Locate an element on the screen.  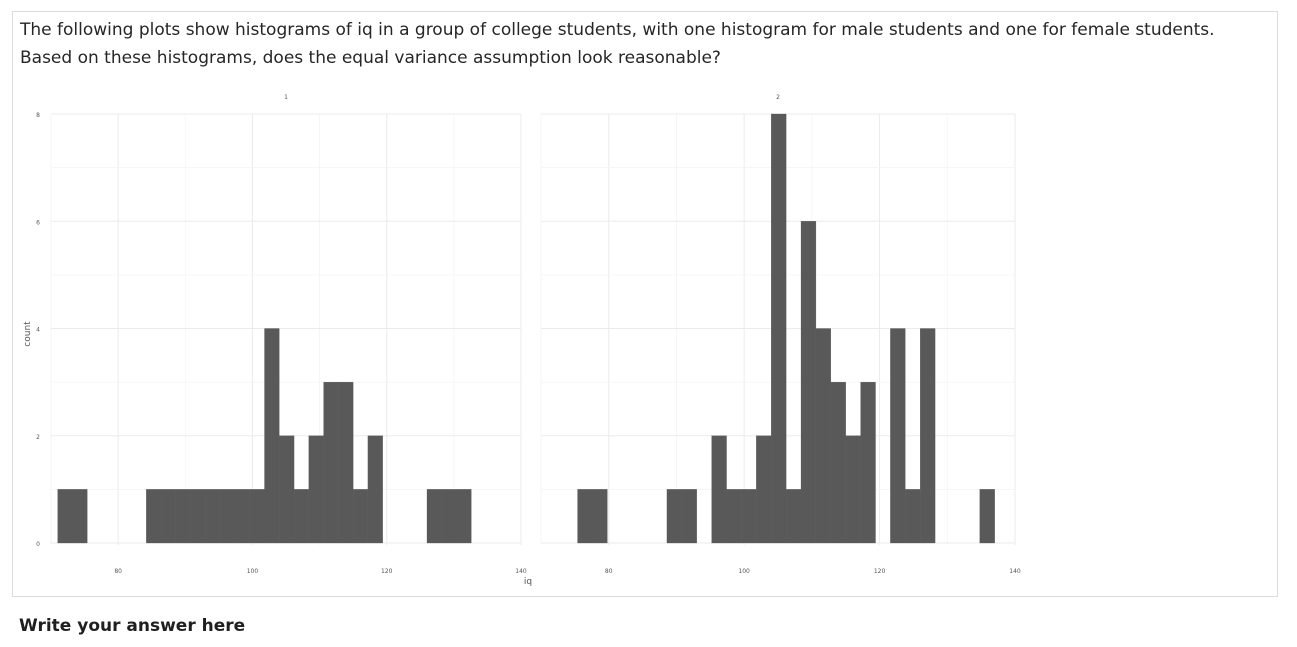
y-tick-label: 0 is located at coordinates (38, 544).